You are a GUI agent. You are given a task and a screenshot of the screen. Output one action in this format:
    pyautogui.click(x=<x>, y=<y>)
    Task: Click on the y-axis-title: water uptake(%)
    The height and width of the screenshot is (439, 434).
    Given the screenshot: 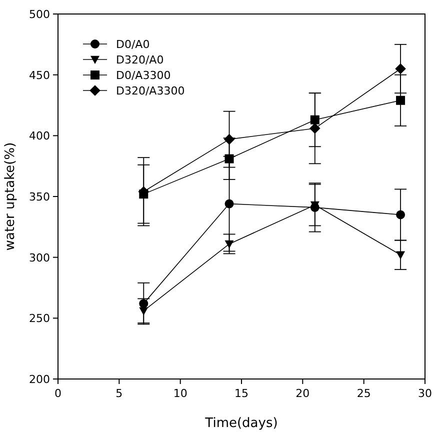 What is the action you would take?
    pyautogui.click(x=10, y=196)
    